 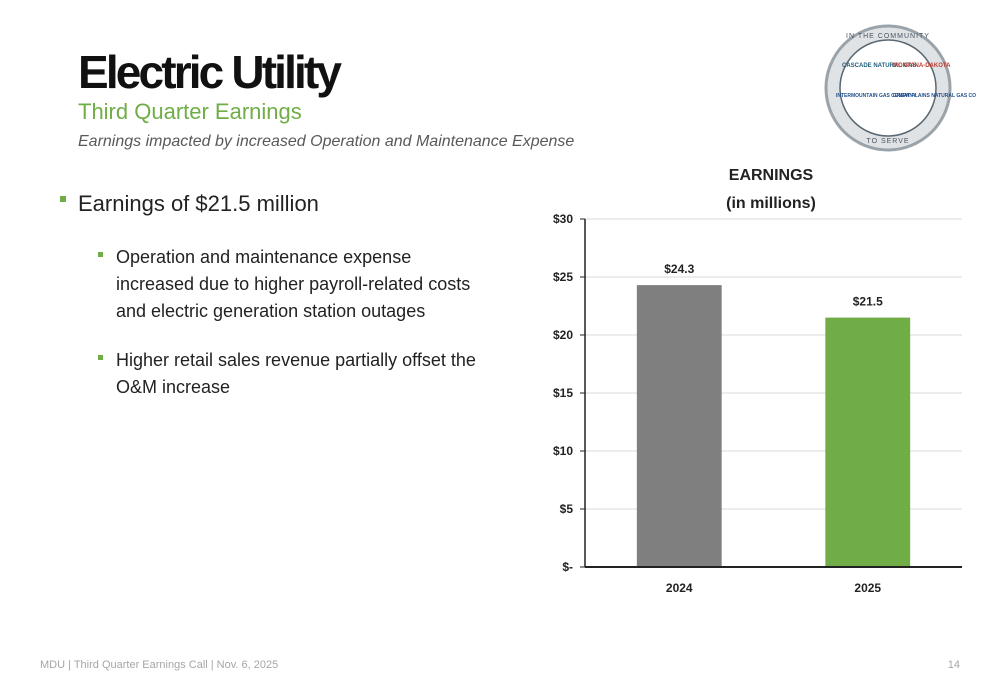 What do you see at coordinates (173, 387) in the screenshot?
I see `sub-bullet-line: O&M increase` at bounding box center [173, 387].